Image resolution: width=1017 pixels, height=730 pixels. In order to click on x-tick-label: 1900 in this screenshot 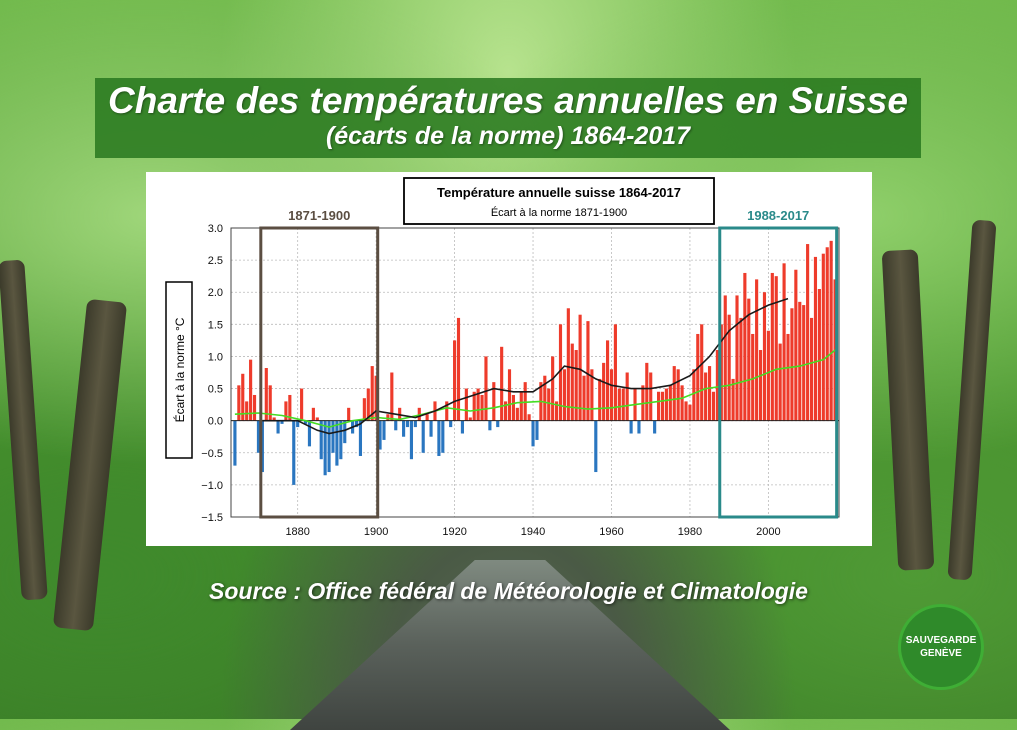, I will do `click(376, 532)`.